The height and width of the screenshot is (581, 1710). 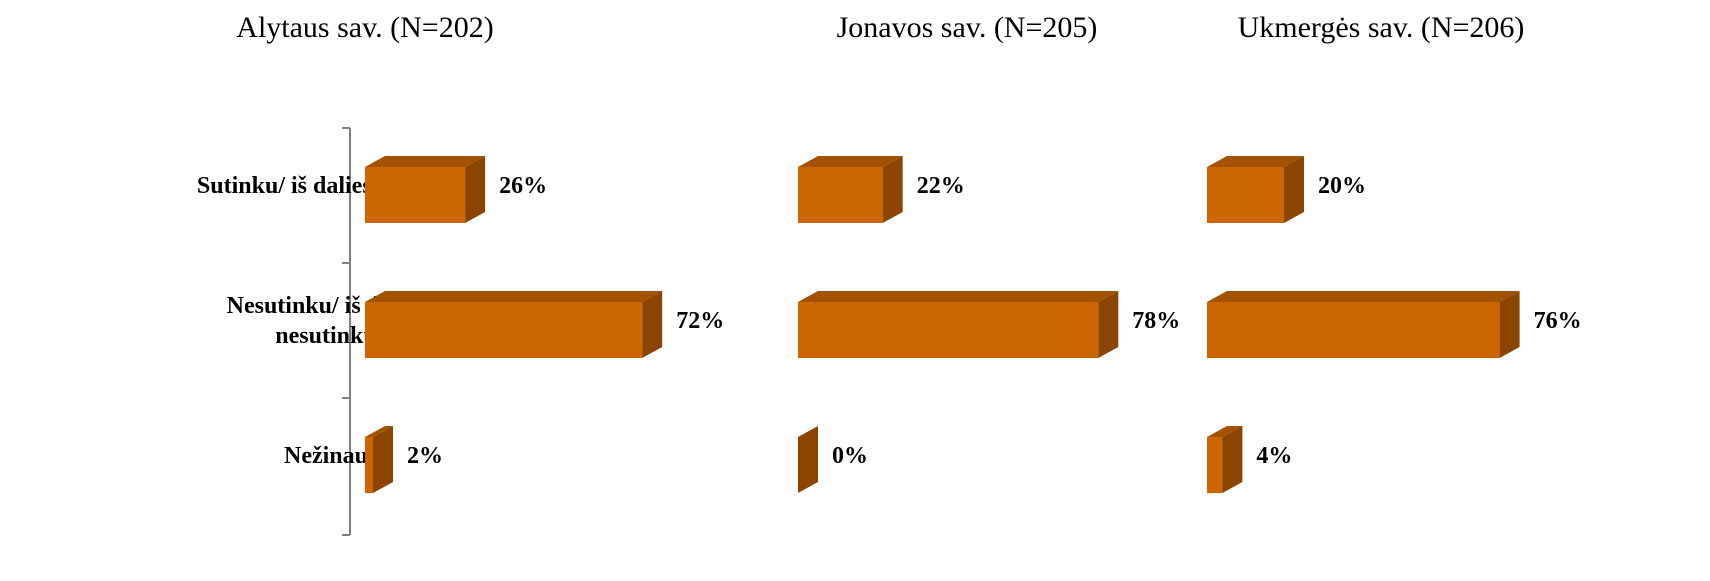 I want to click on data-label: 4%, so click(x=1274, y=456).